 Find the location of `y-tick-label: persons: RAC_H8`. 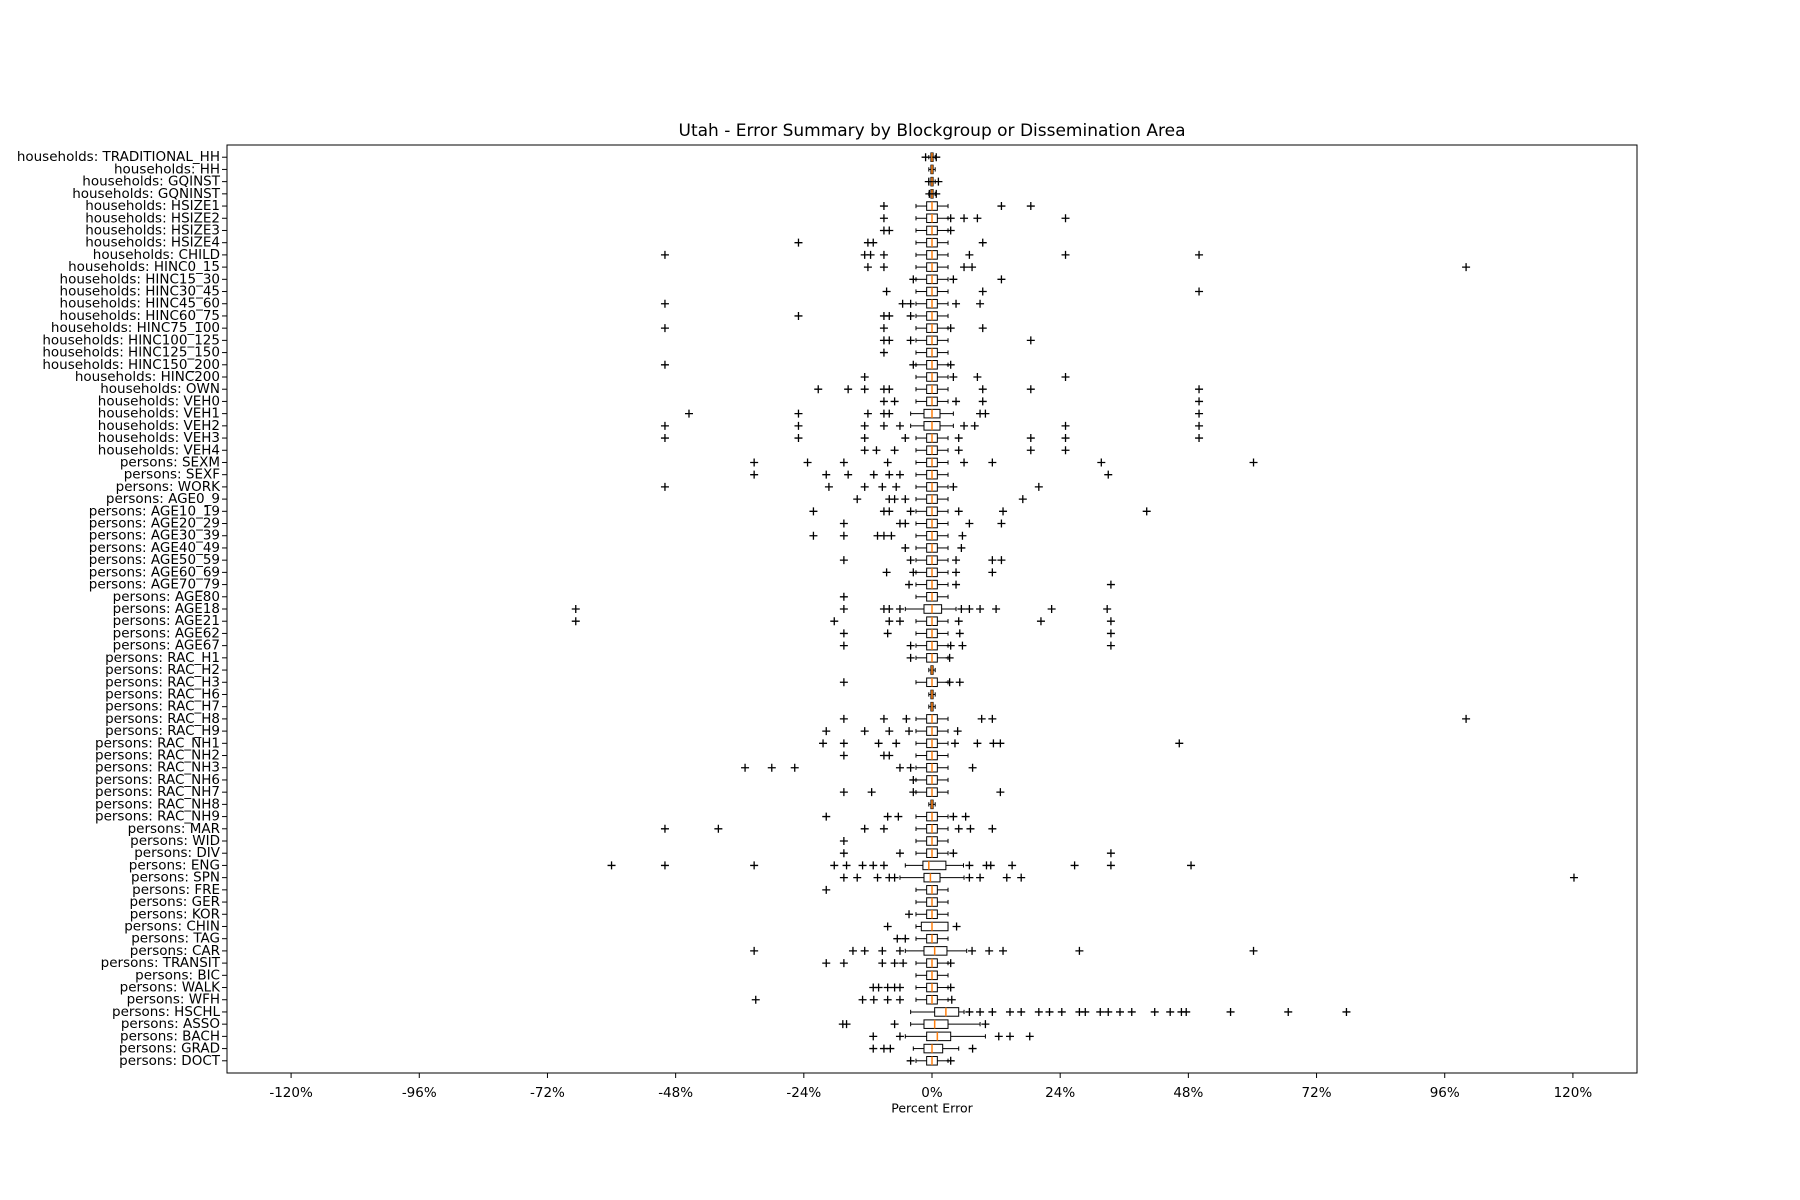

y-tick-label: persons: RAC_H8 is located at coordinates (162, 719).